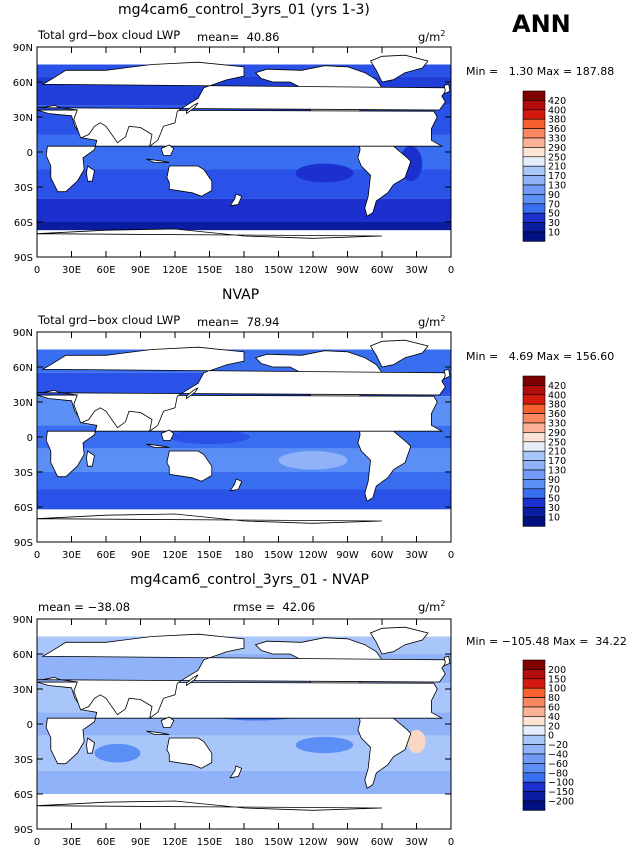 The image size is (643, 856). What do you see at coordinates (554, 717) in the screenshot?
I see `colorbar-label: 40` at bounding box center [554, 717].